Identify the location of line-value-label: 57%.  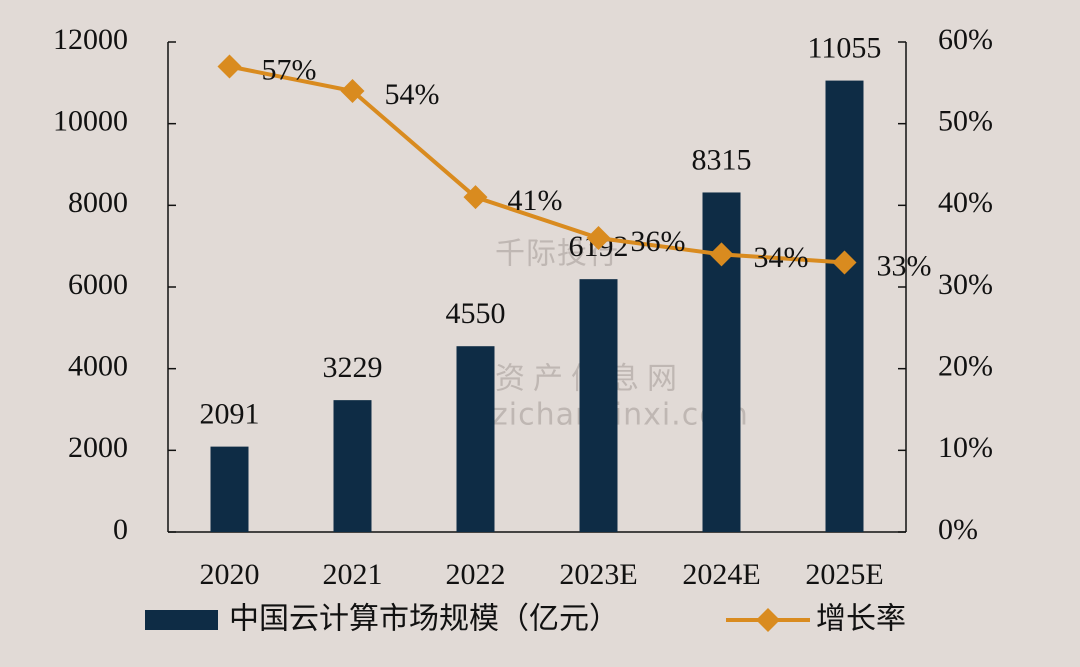
(289, 69).